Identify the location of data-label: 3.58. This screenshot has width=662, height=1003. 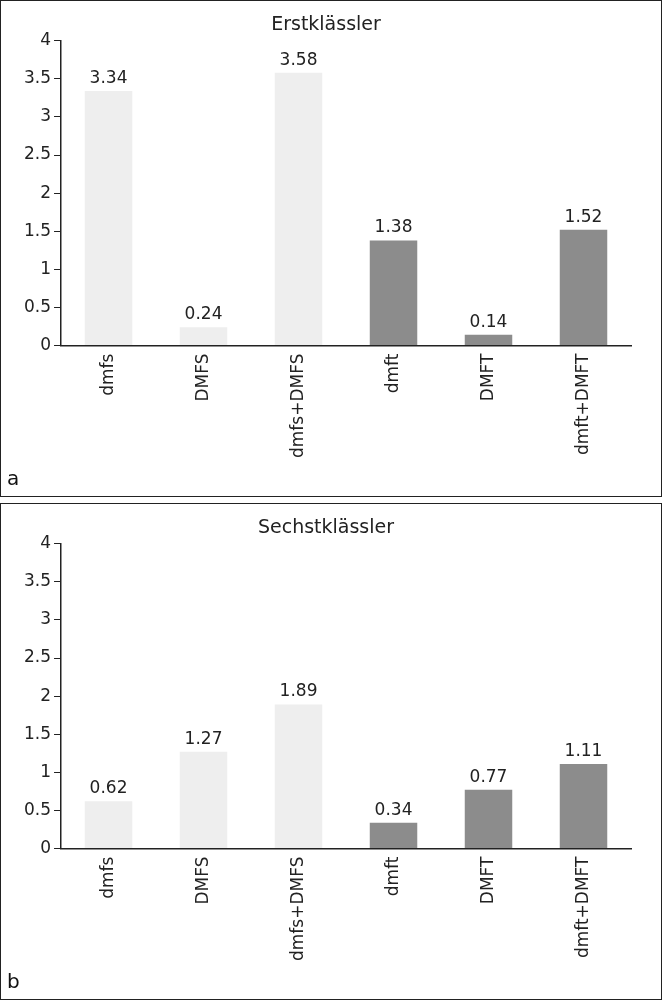
(298, 58).